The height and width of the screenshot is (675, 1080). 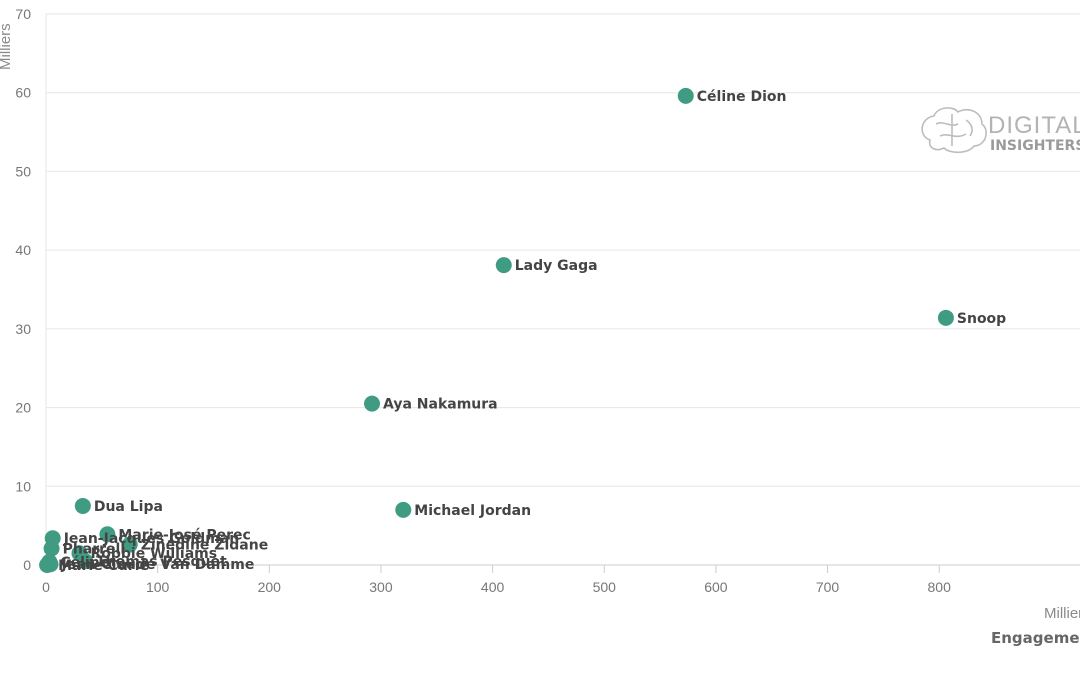 What do you see at coordinates (23, 329) in the screenshot?
I see `y-tick-label: 30` at bounding box center [23, 329].